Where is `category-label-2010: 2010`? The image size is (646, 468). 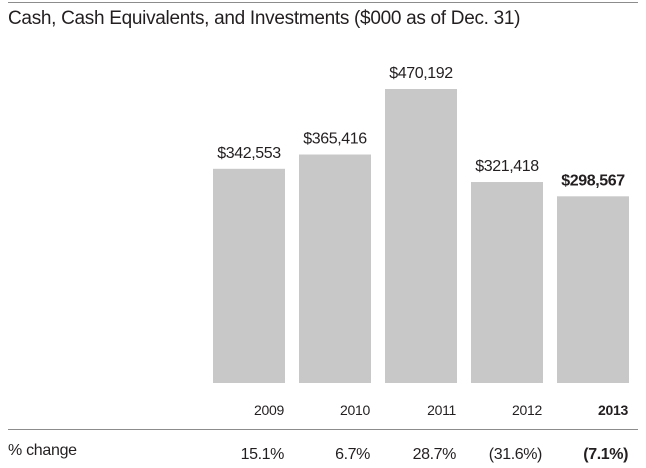 category-label-2010: 2010 is located at coordinates (355, 410).